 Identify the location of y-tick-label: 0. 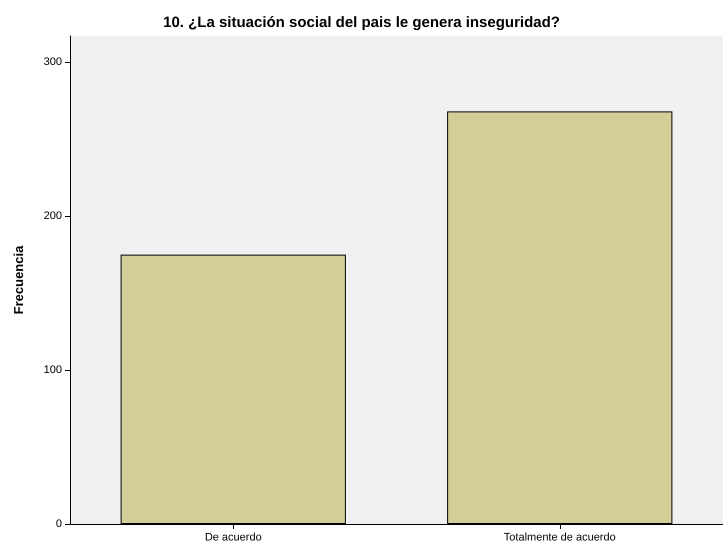
(59, 524).